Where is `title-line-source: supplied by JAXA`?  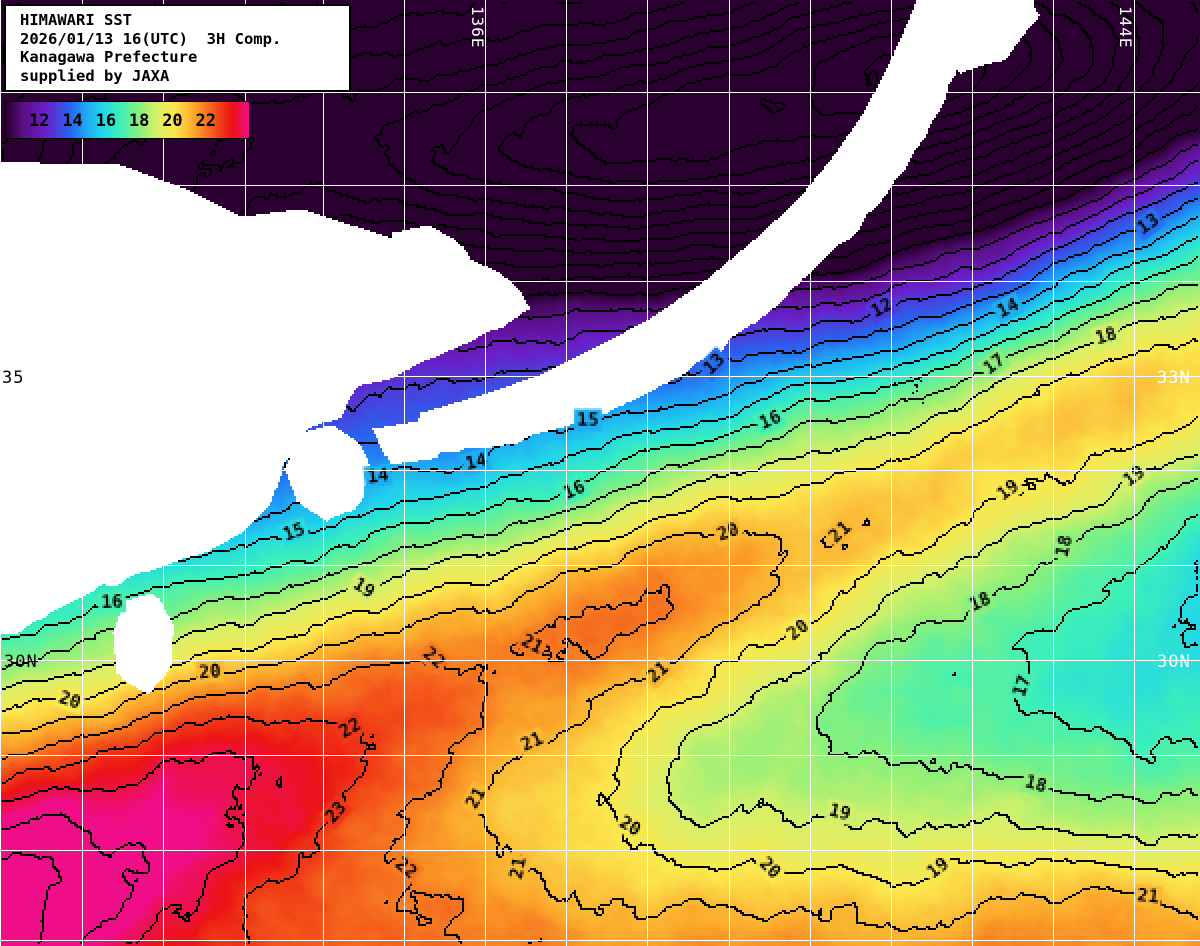
title-line-source: supplied by JAXA is located at coordinates (95, 75).